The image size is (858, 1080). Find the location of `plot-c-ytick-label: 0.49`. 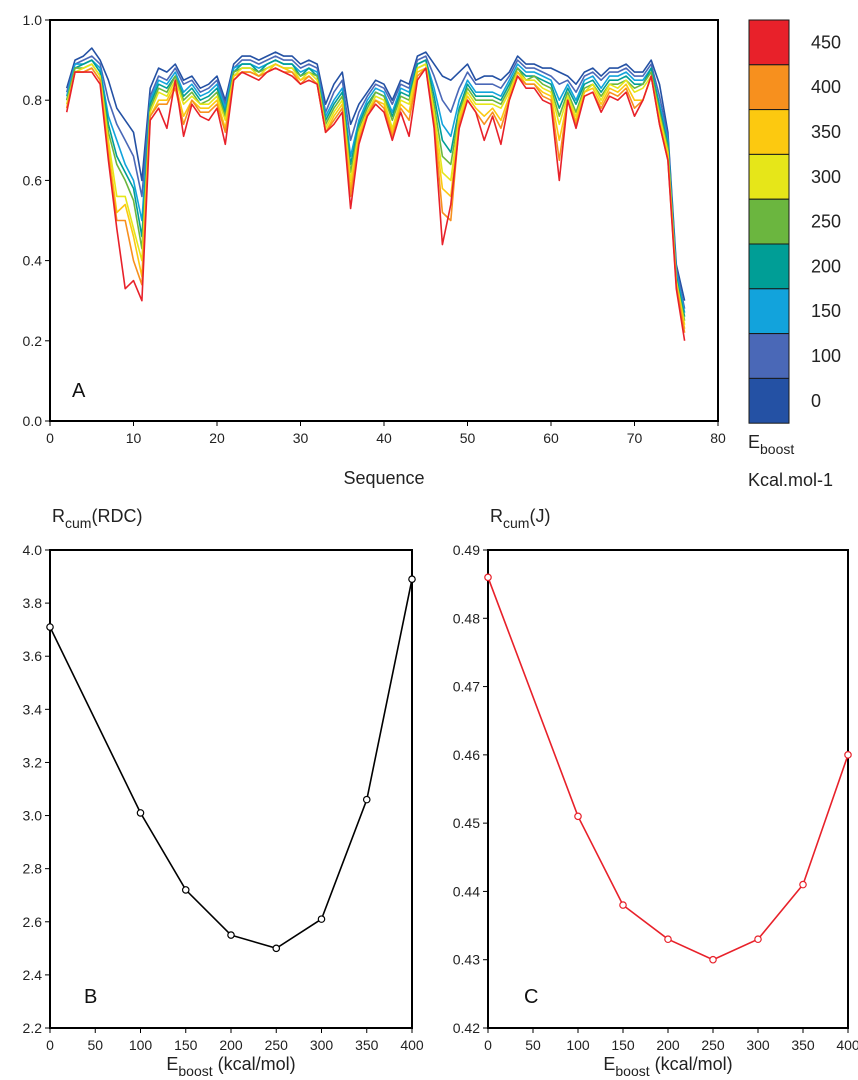

plot-c-ytick-label: 0.49 is located at coordinates (466, 550).